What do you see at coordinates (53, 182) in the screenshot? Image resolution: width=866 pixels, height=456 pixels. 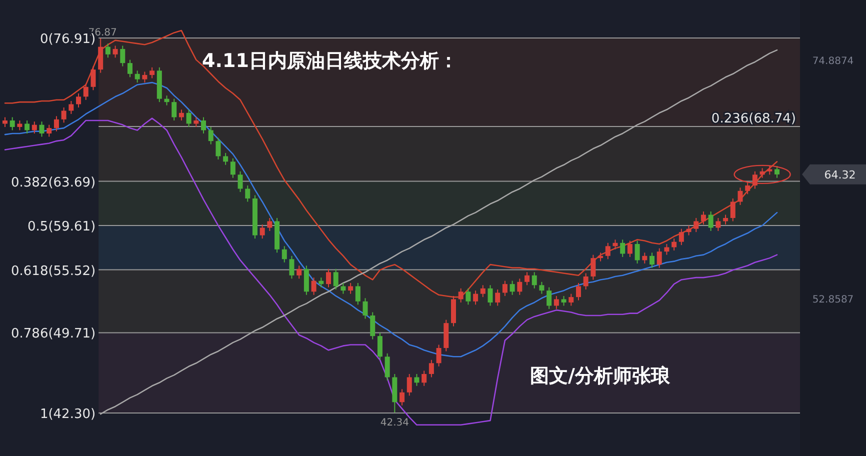 I see `ref-line-label: 0.382(63.69)` at bounding box center [53, 182].